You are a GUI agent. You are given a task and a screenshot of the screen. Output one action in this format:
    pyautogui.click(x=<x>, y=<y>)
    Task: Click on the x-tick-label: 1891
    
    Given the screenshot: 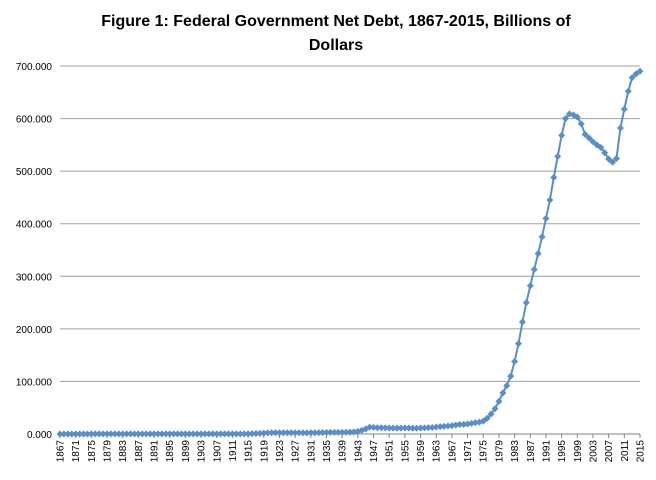 What is the action you would take?
    pyautogui.click(x=155, y=451)
    